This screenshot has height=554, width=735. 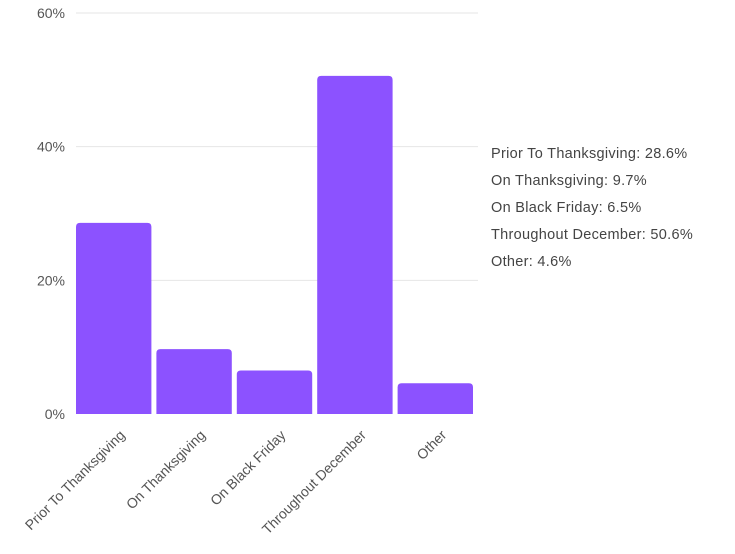 I want to click on y-axis-tick-labels: 0% 20% 40% 60%, so click(x=51, y=213).